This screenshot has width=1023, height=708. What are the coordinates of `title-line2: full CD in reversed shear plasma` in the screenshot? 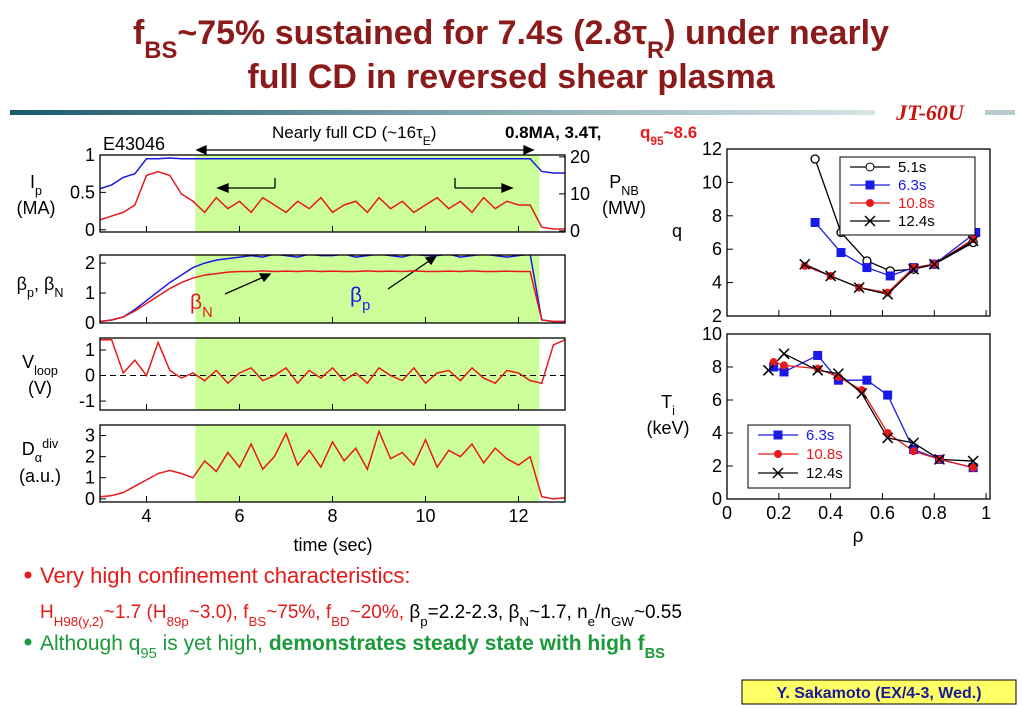 It's located at (511, 77).